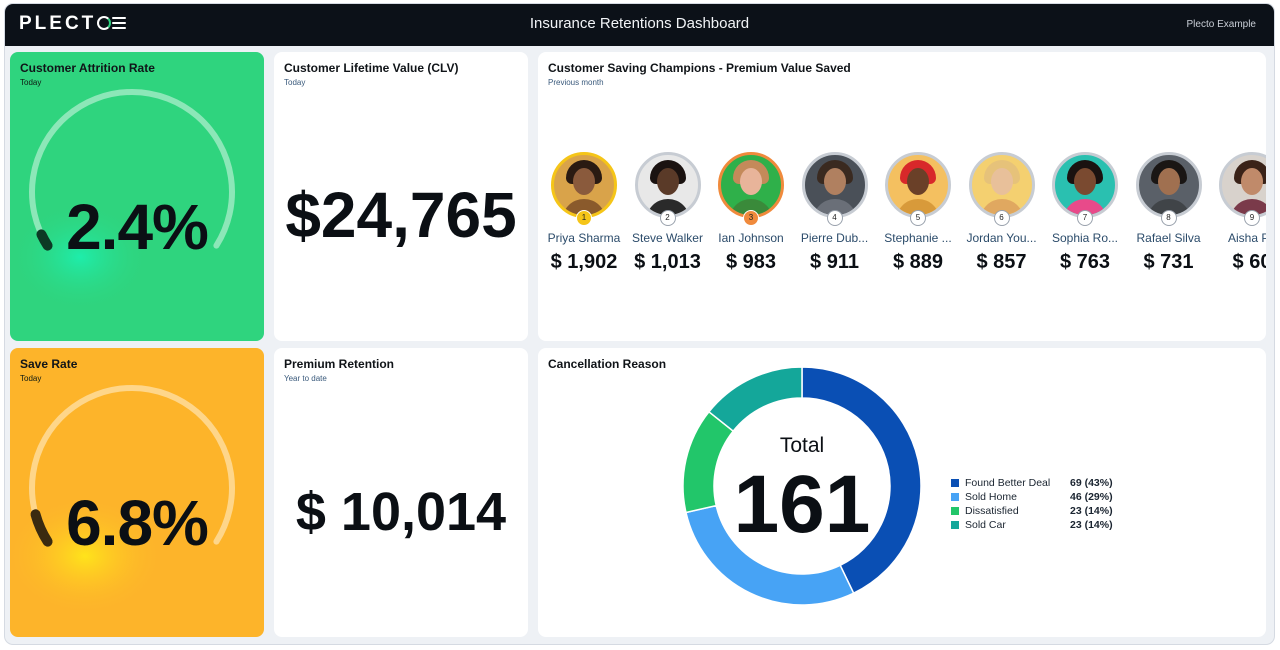 The width and height of the screenshot is (1280, 650). Describe the element at coordinates (1036, 498) in the screenshot. I see `legend-item: Sold Home 46 (29%)` at that location.